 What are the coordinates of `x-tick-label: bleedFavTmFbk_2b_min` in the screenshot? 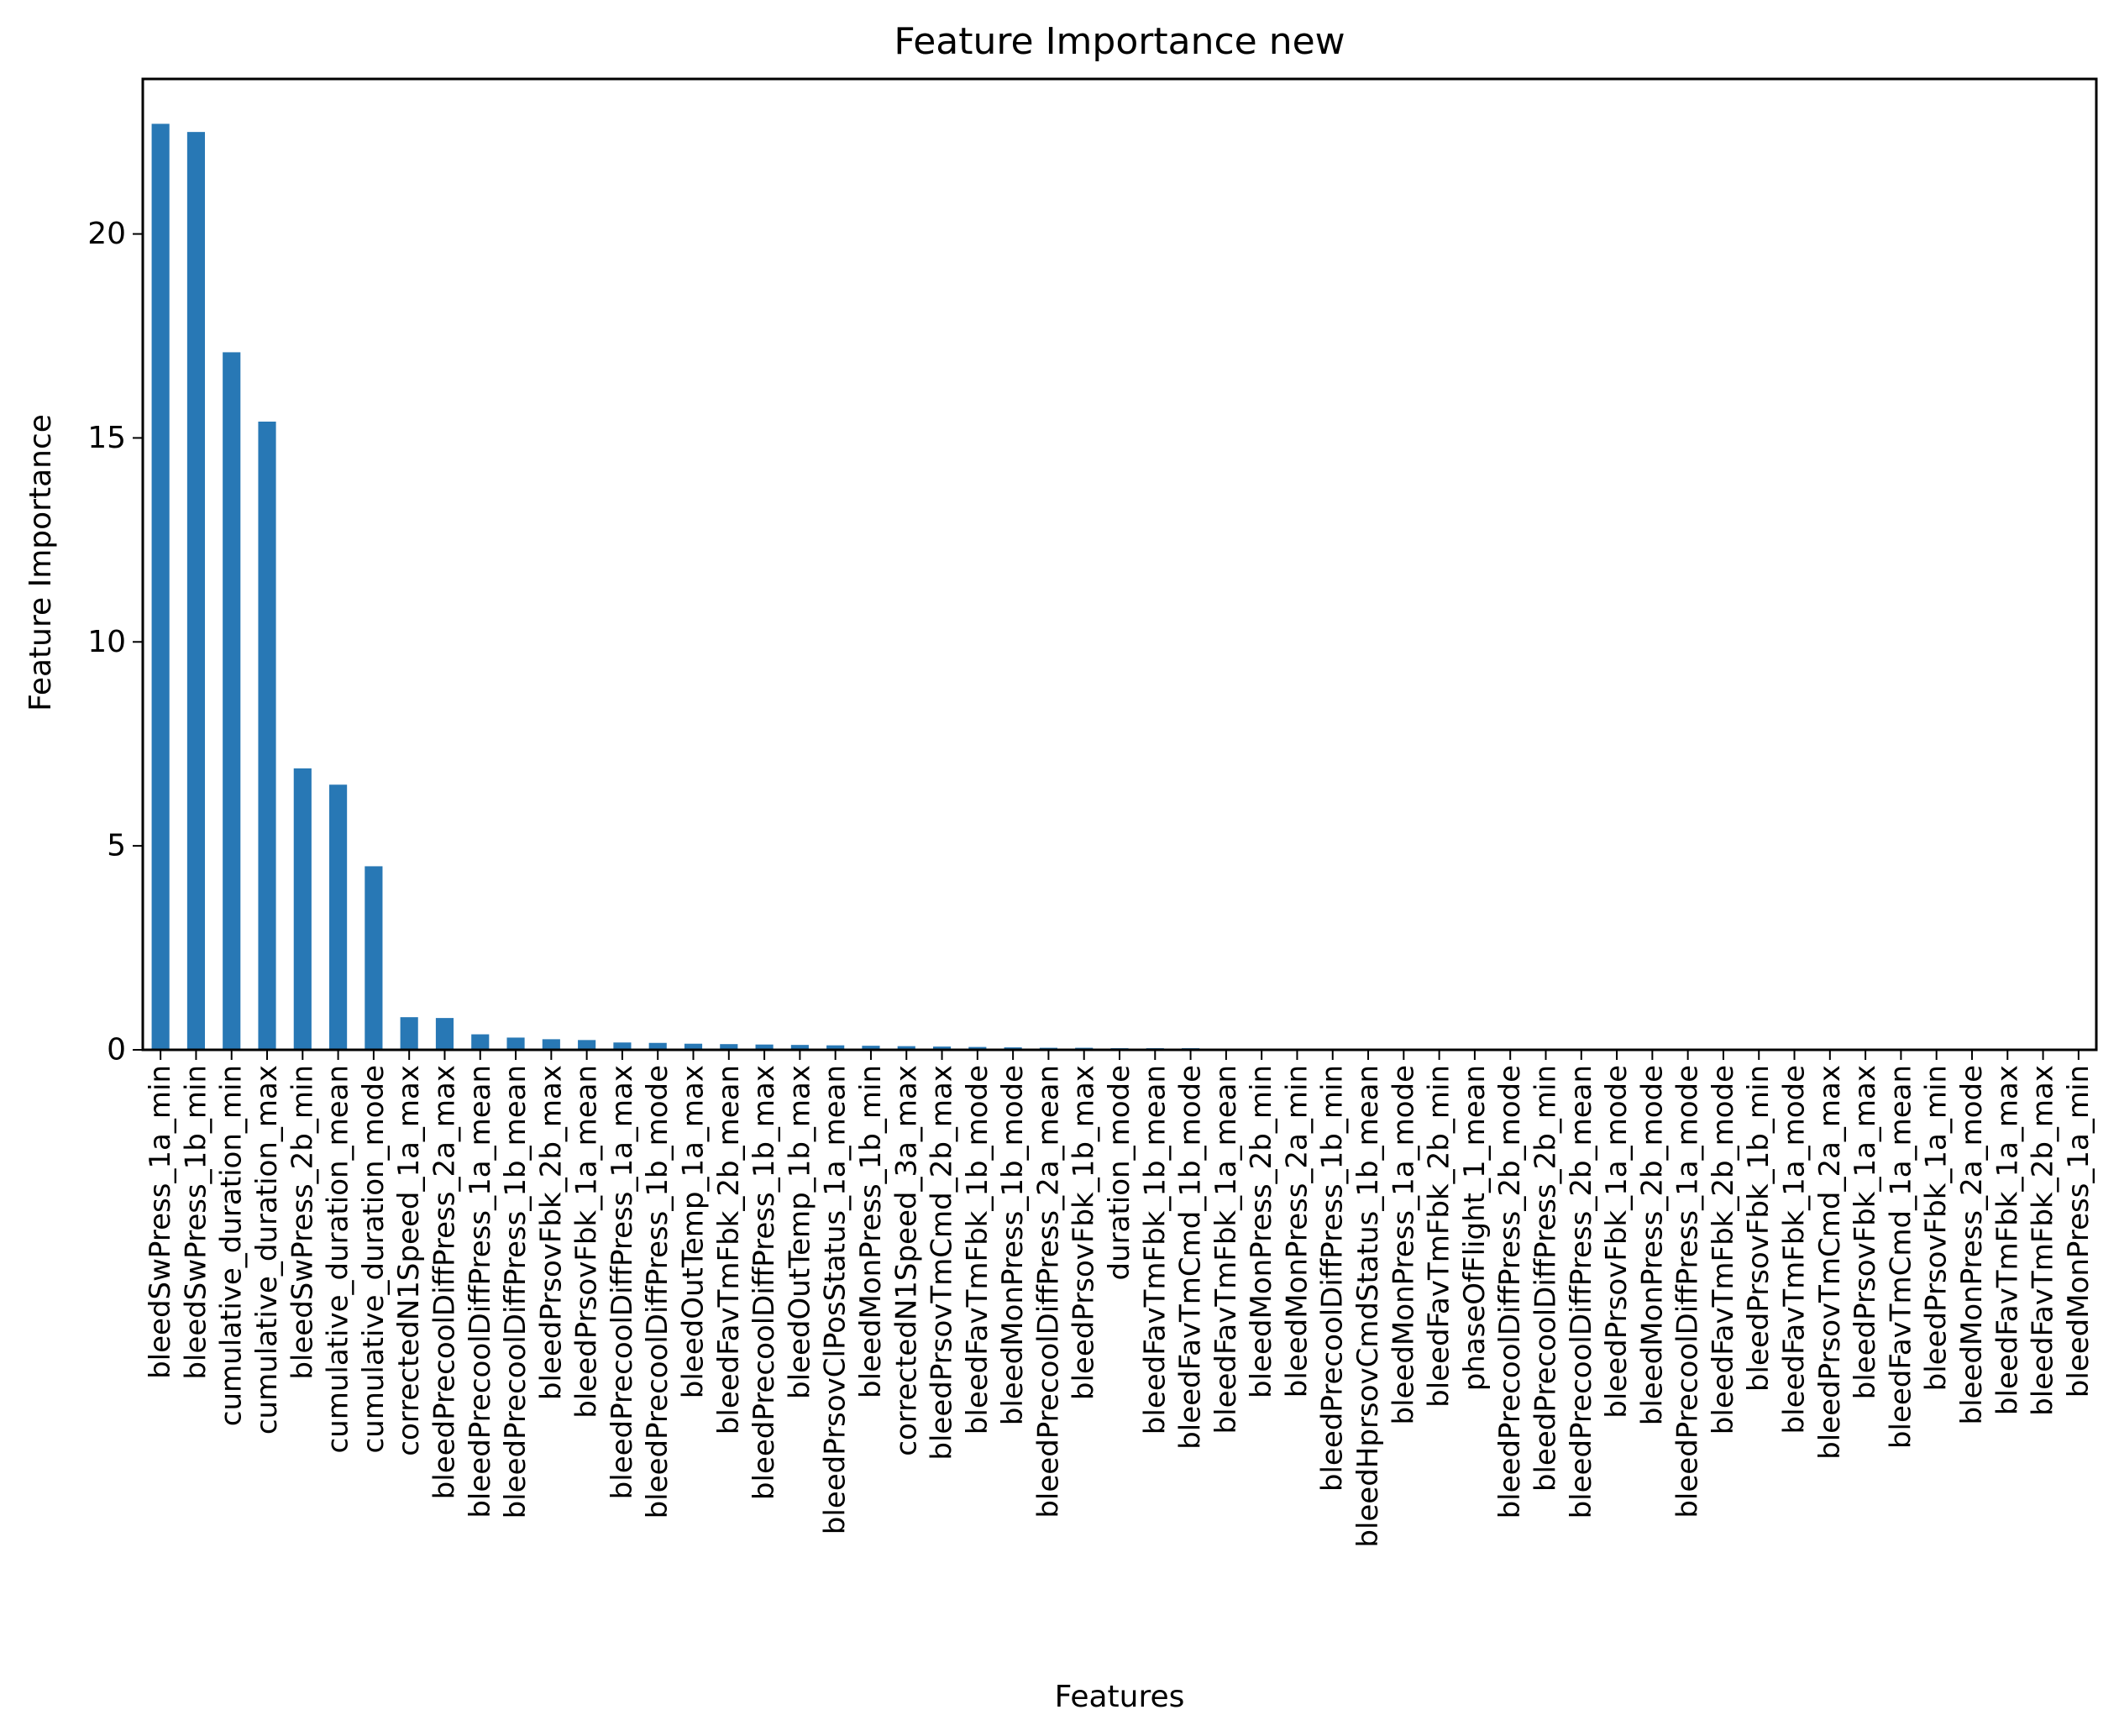 It's located at (1439, 1236).